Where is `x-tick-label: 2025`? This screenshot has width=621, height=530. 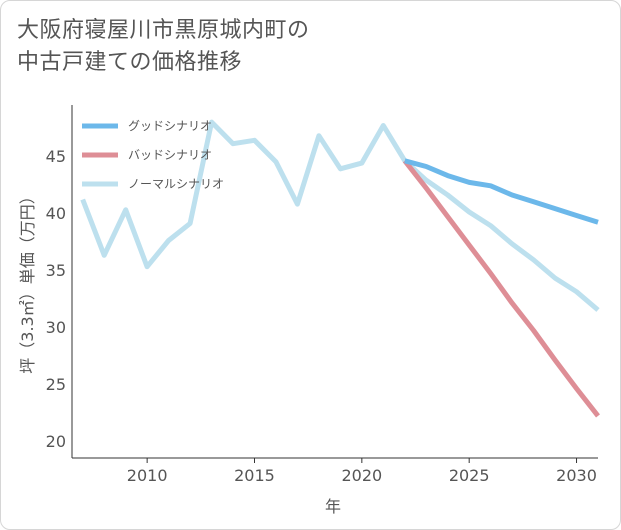
x-tick-label: 2025 is located at coordinates (469, 475).